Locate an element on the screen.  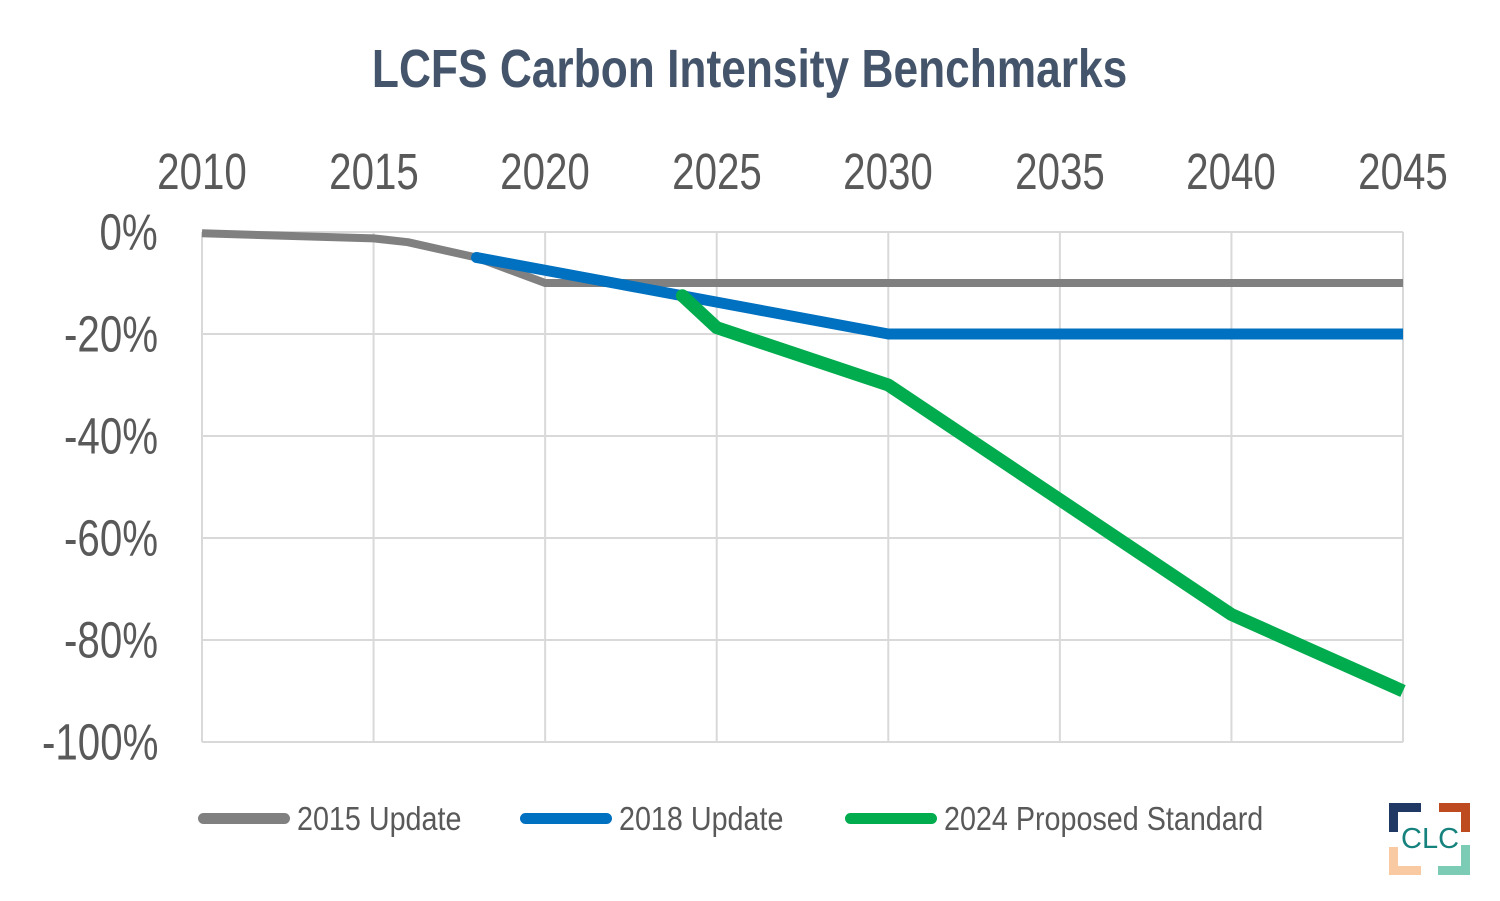
legend-swatch-2015-update is located at coordinates (244, 818).